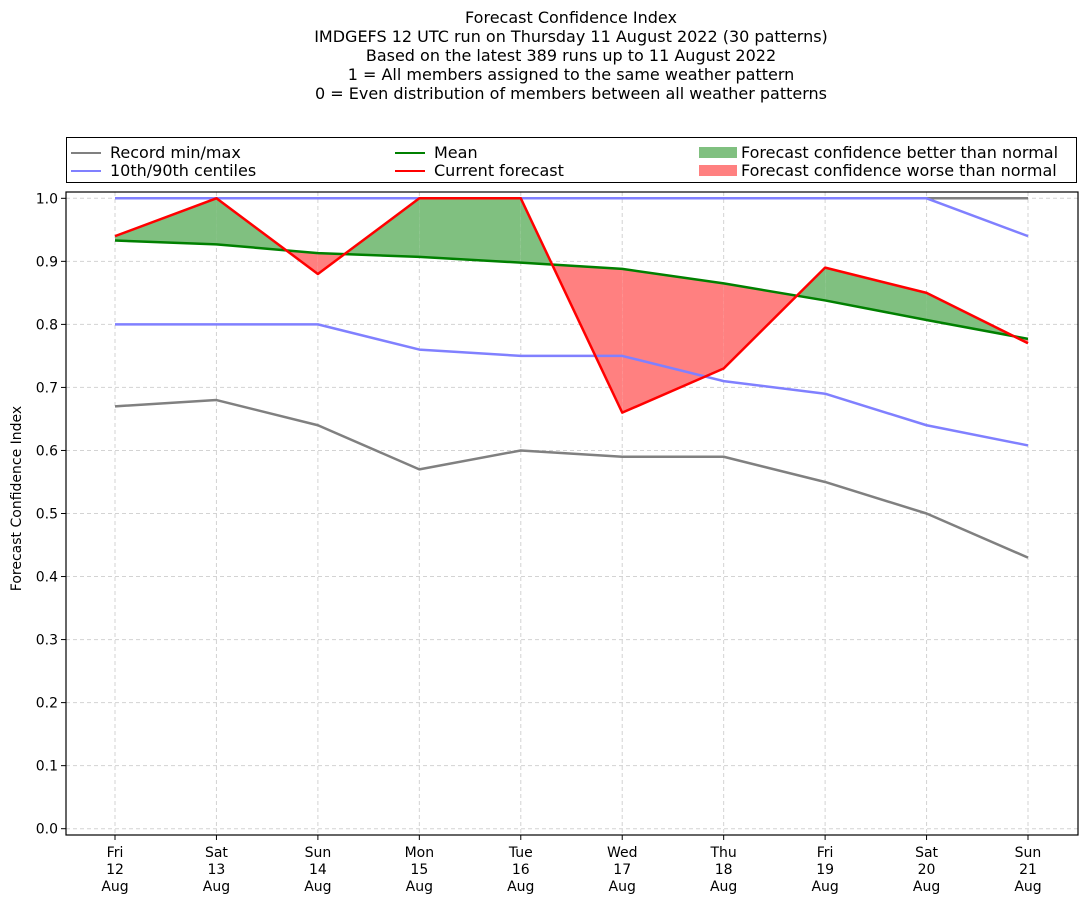 The width and height of the screenshot is (1092, 924). What do you see at coordinates (899, 170) in the screenshot?
I see `legend-label-worse: Forecast confidence worse than normal` at bounding box center [899, 170].